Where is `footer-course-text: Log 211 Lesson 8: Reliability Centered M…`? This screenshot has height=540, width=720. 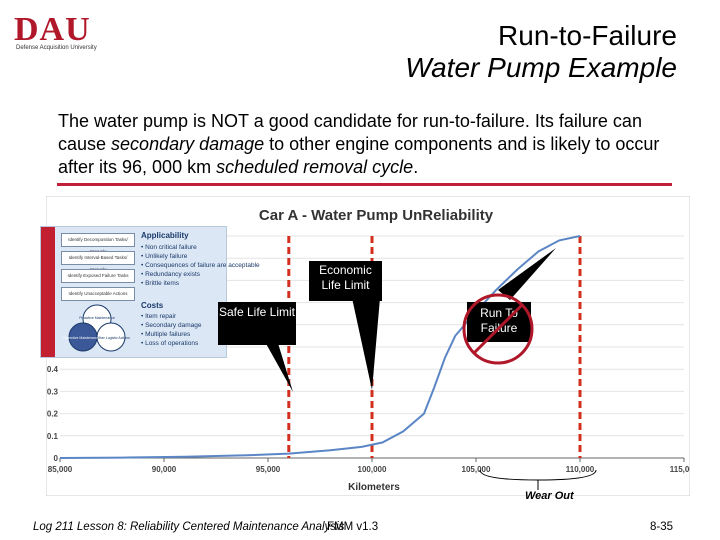 footer-course-text: Log 211 Lesson 8: Reliability Centered M… is located at coordinates (189, 527).